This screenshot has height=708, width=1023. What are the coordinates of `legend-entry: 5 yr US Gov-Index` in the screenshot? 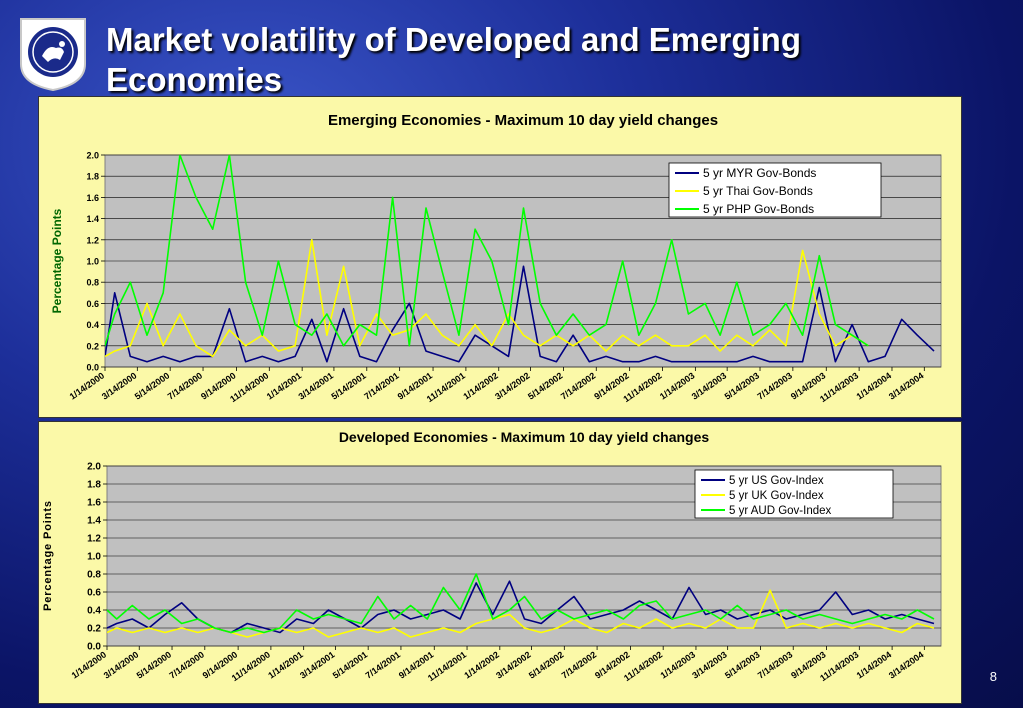 It's located at (776, 481).